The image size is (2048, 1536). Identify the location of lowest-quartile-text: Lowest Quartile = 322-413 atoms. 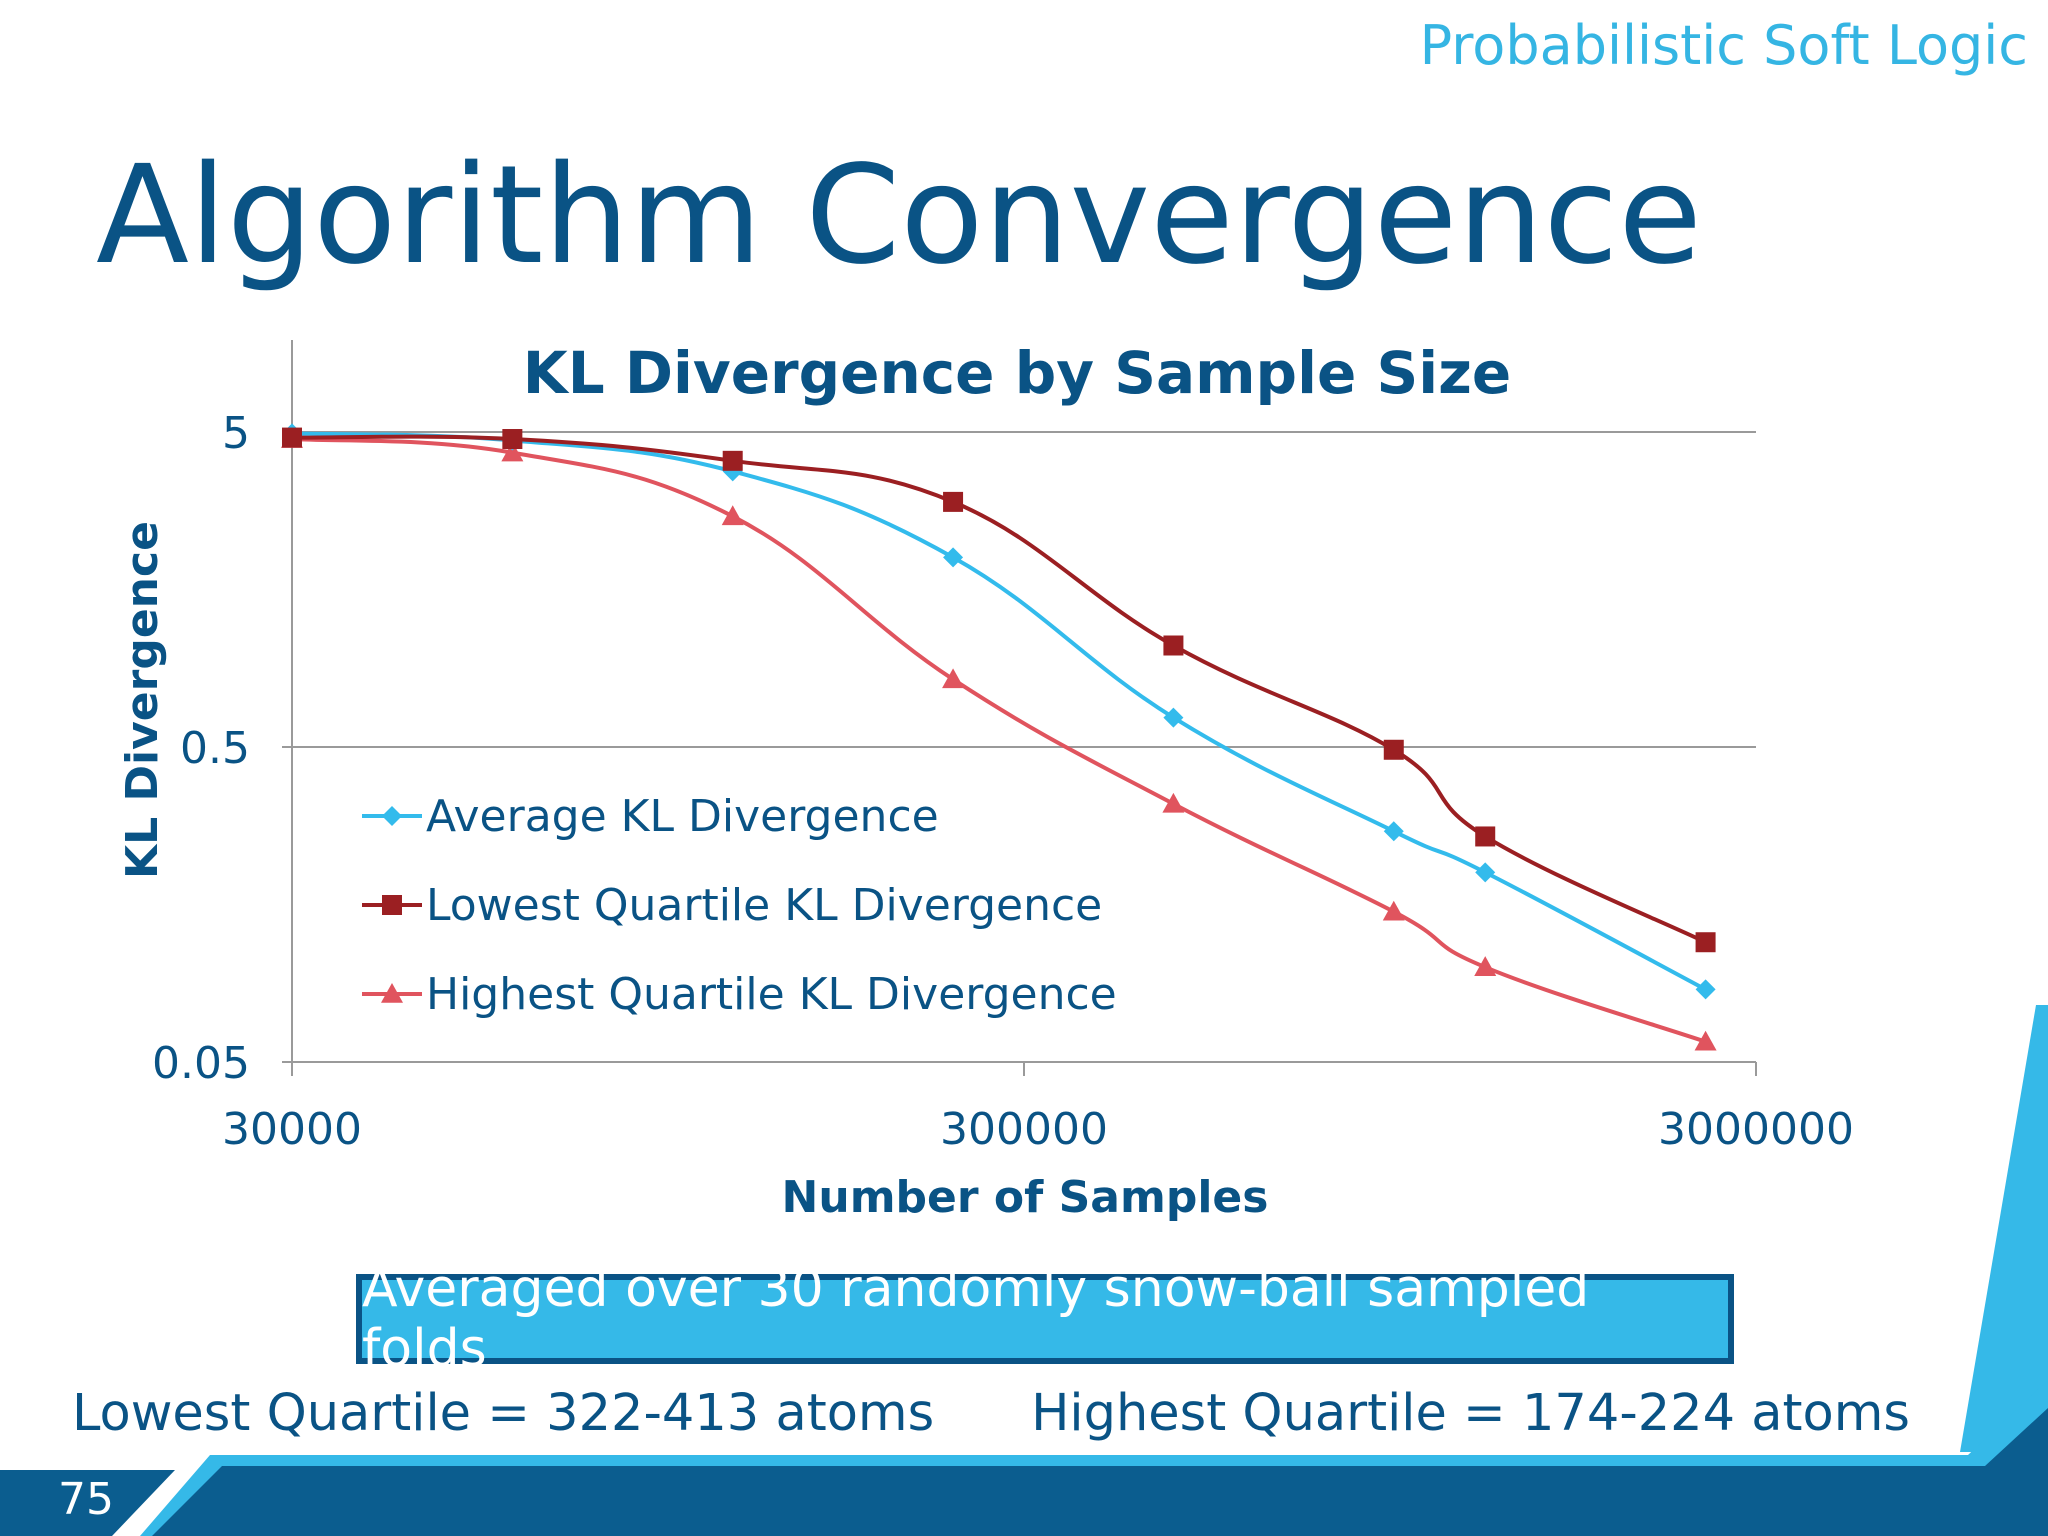
(503, 1413).